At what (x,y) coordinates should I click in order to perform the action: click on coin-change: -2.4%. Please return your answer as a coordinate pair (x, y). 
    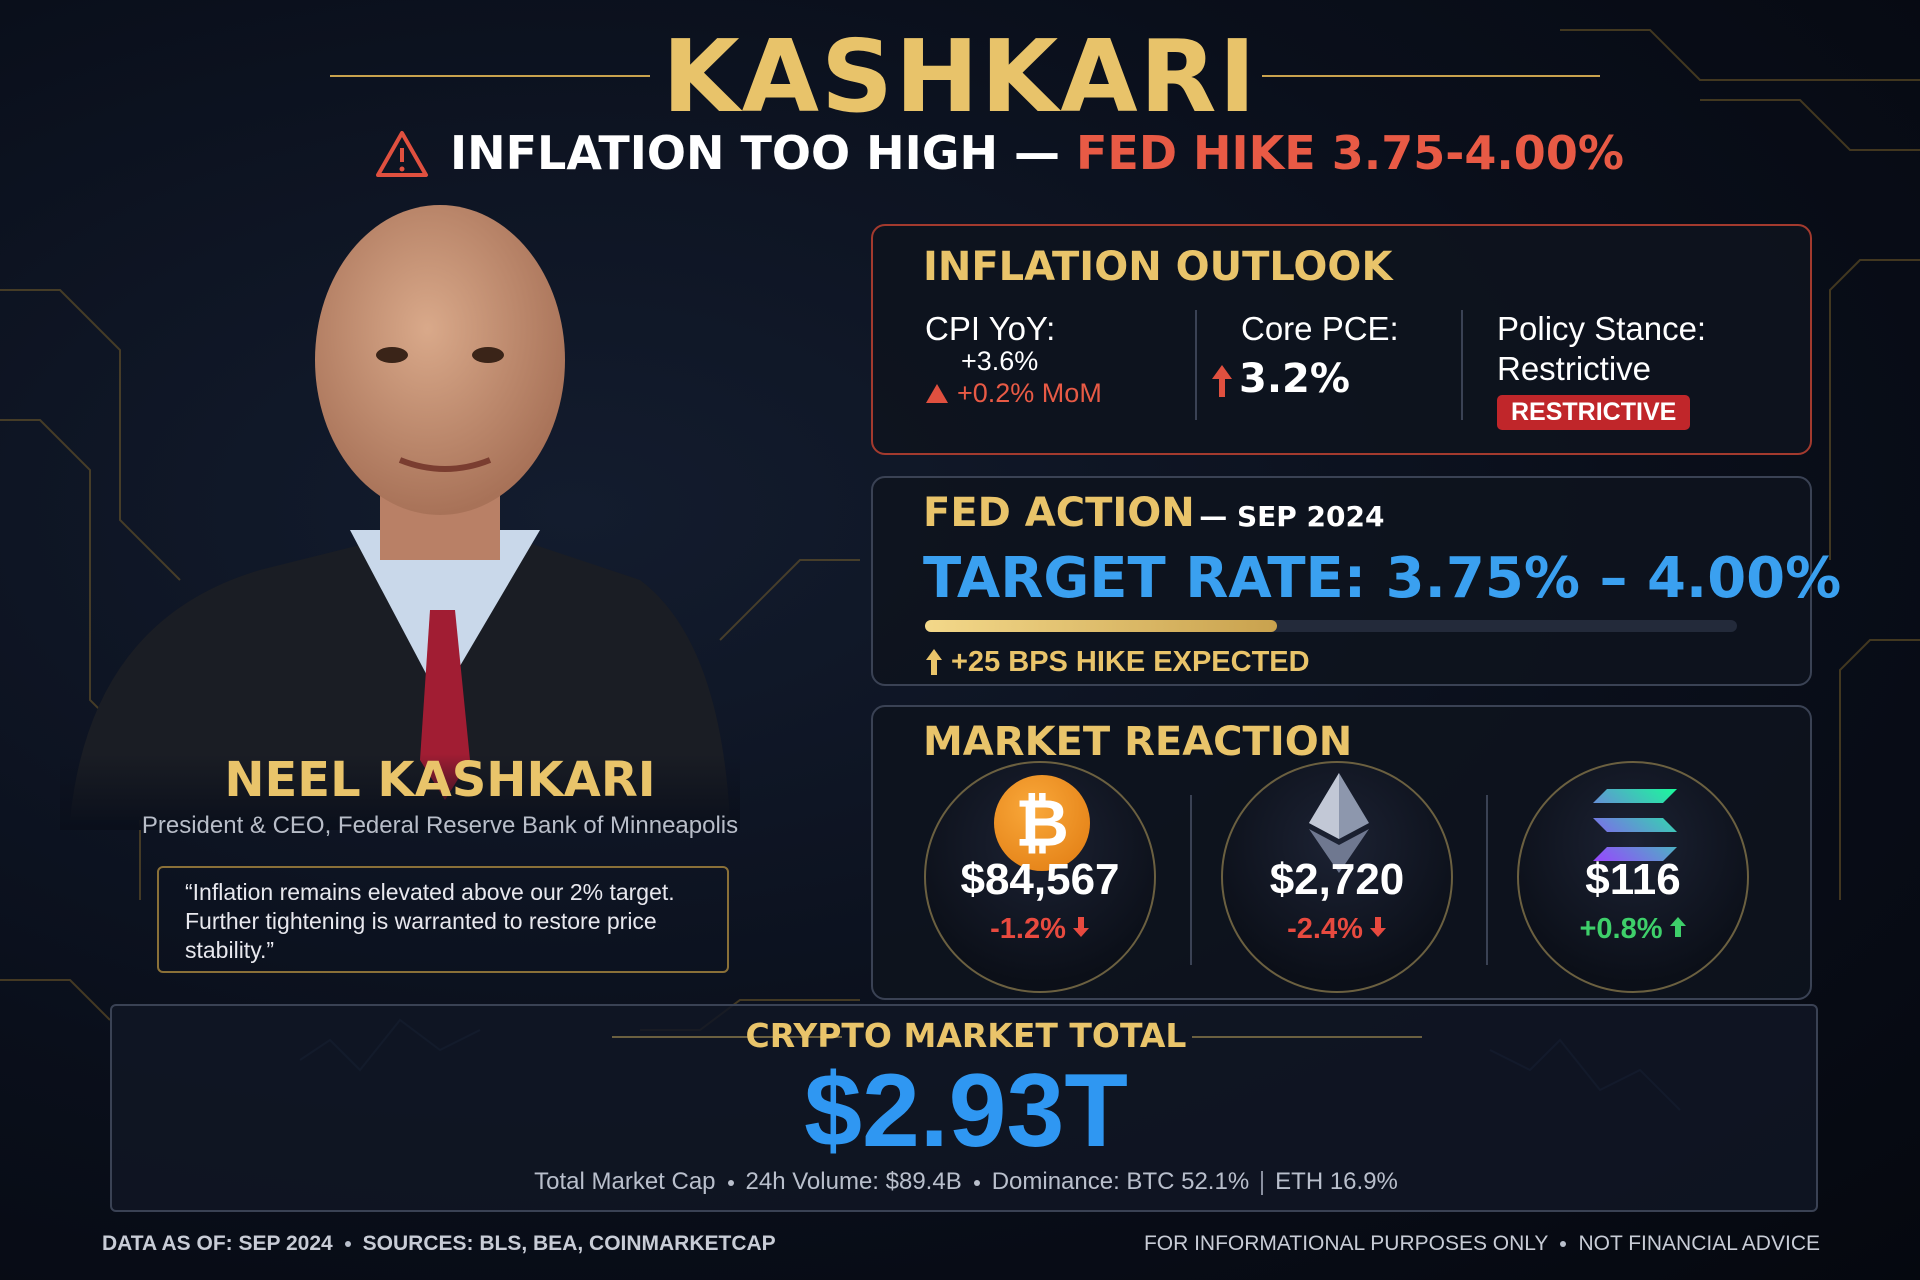
    Looking at the image, I should click on (1337, 929).